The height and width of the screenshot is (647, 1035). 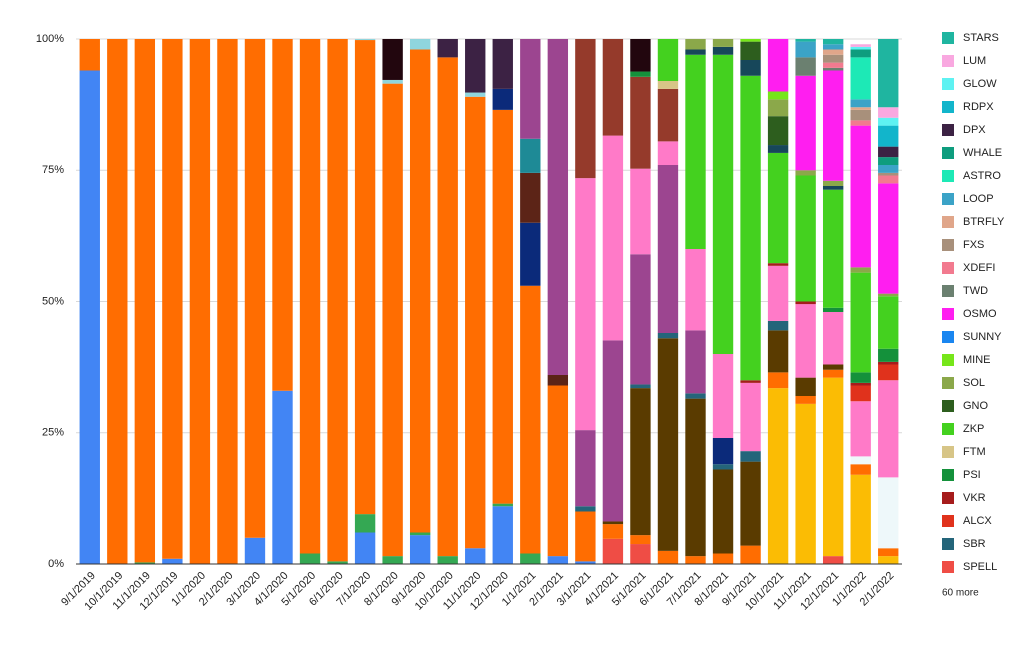 What do you see at coordinates (980, 314) in the screenshot?
I see `legend-label: OSMO` at bounding box center [980, 314].